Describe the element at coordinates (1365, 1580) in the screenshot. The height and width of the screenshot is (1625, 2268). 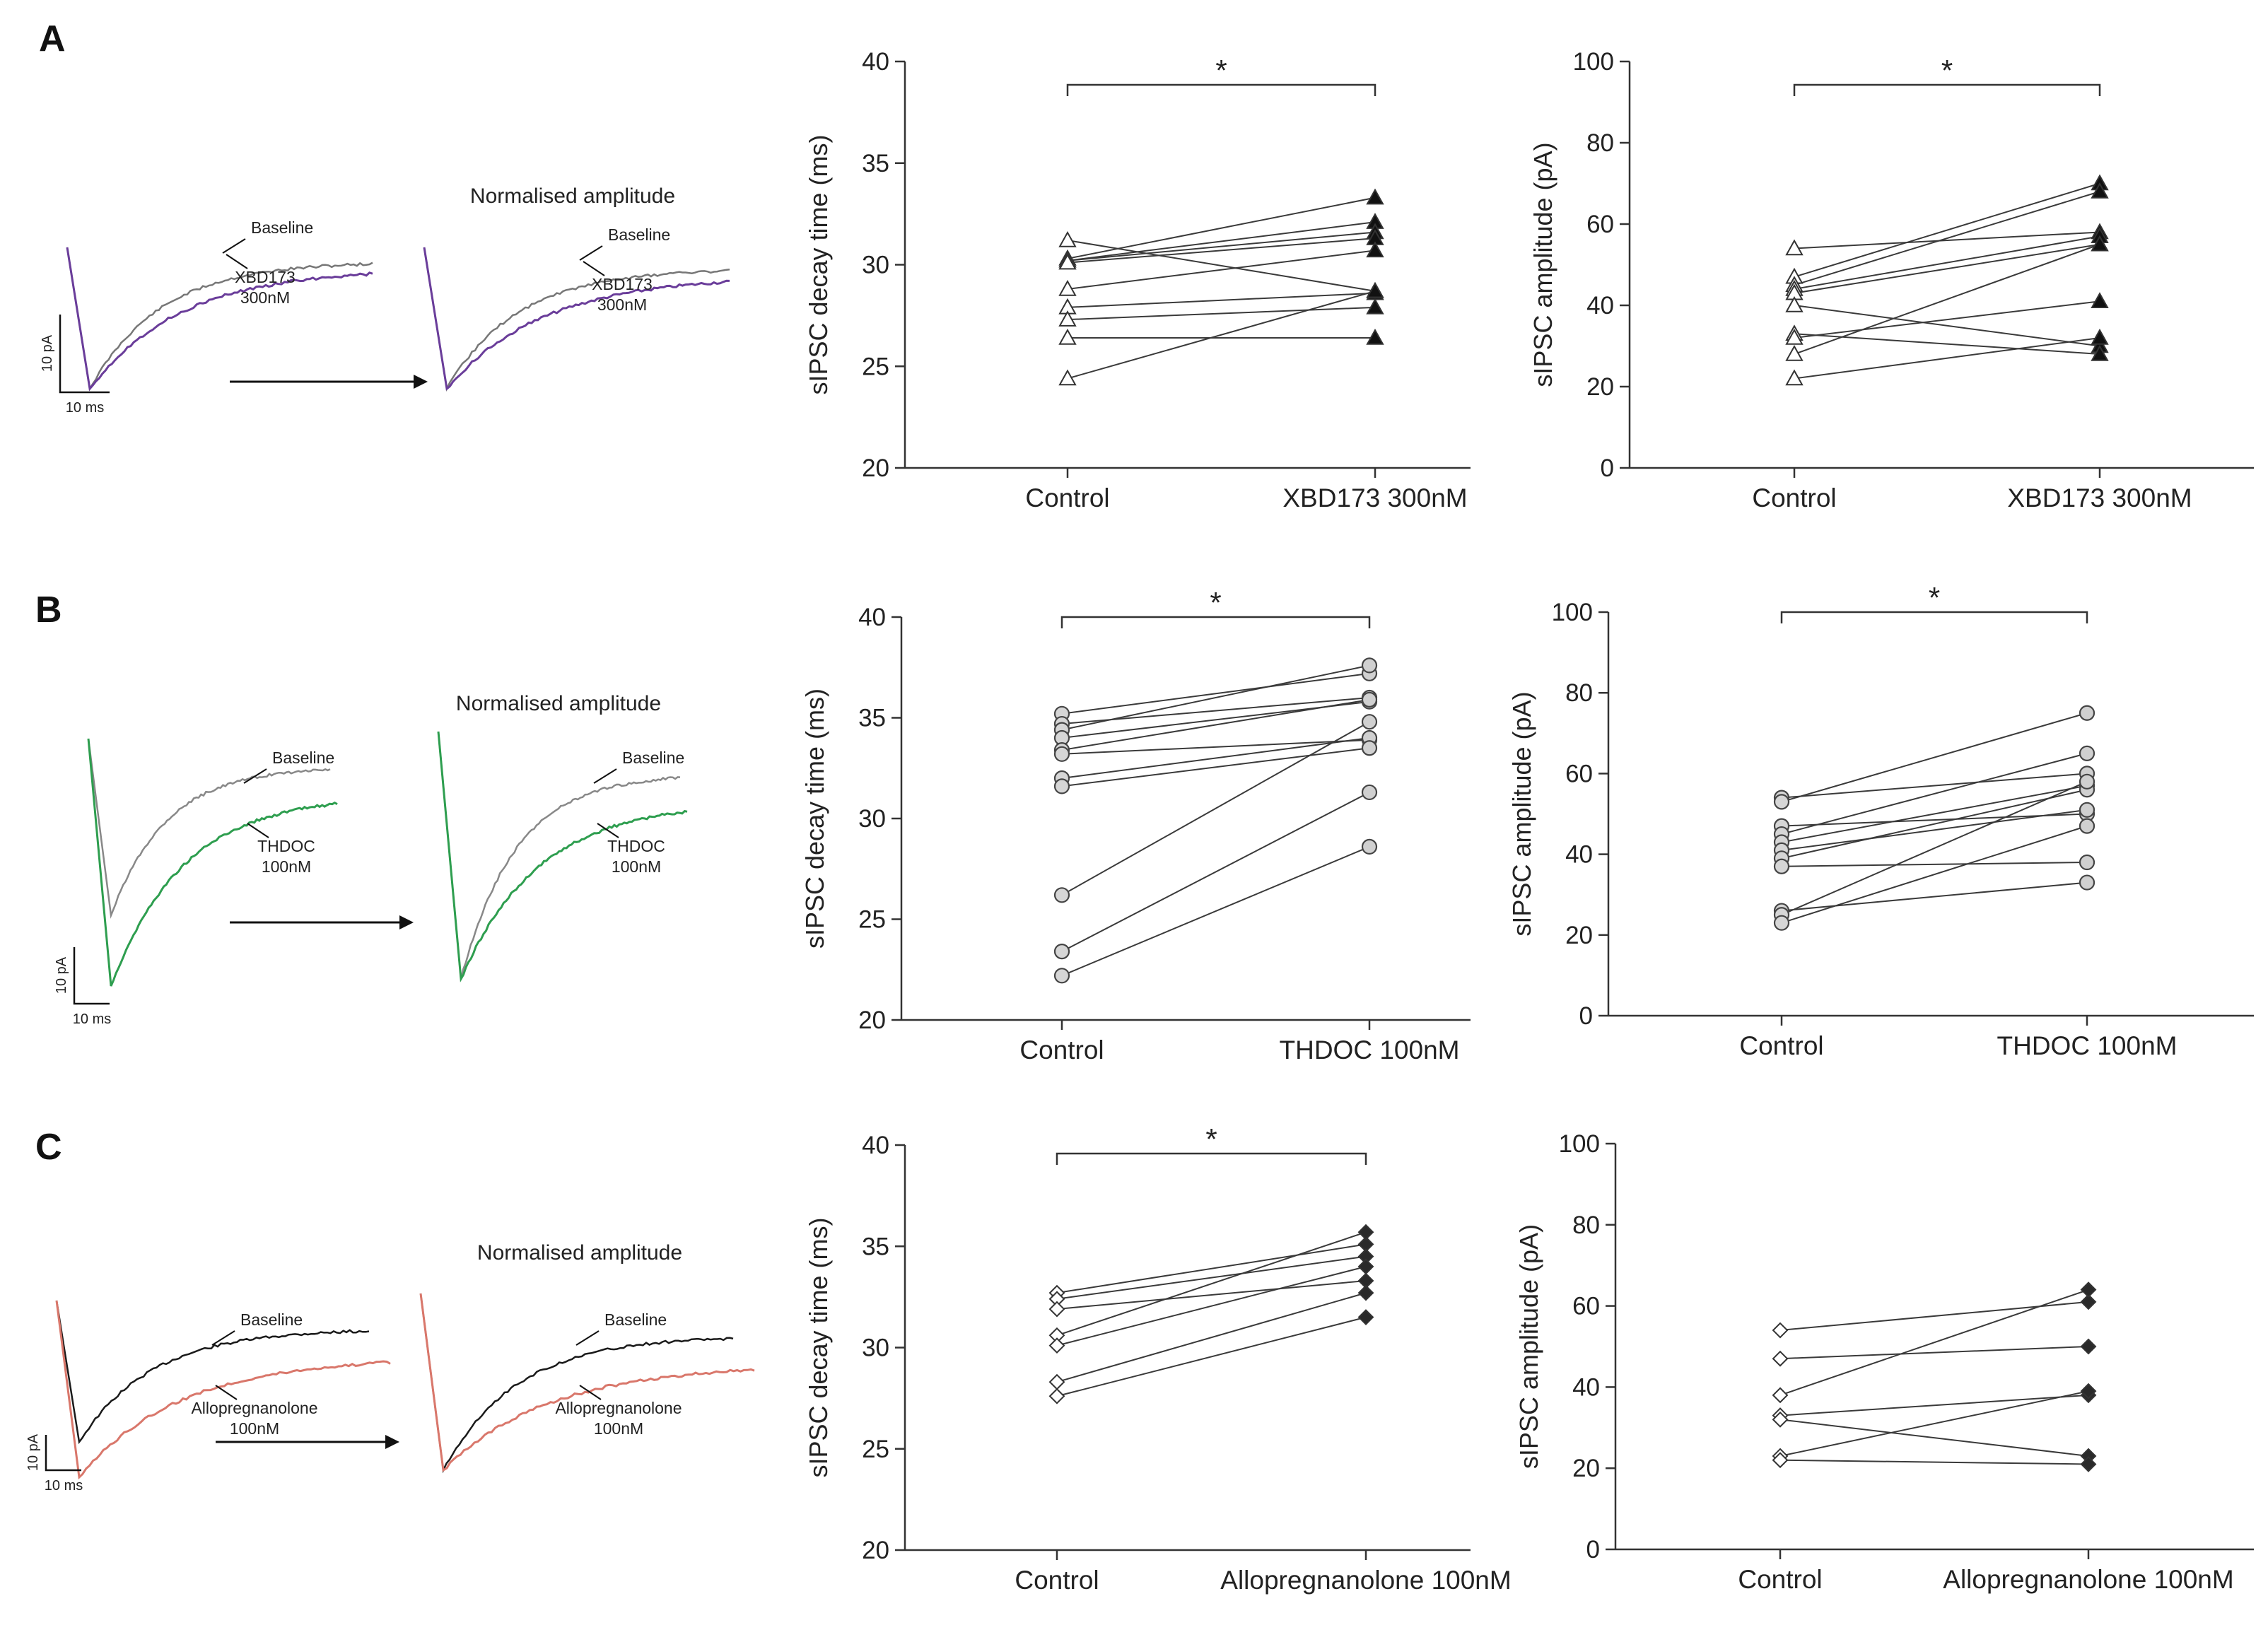
I see `x-tick-label: Allopregnanolone 100nM` at that location.